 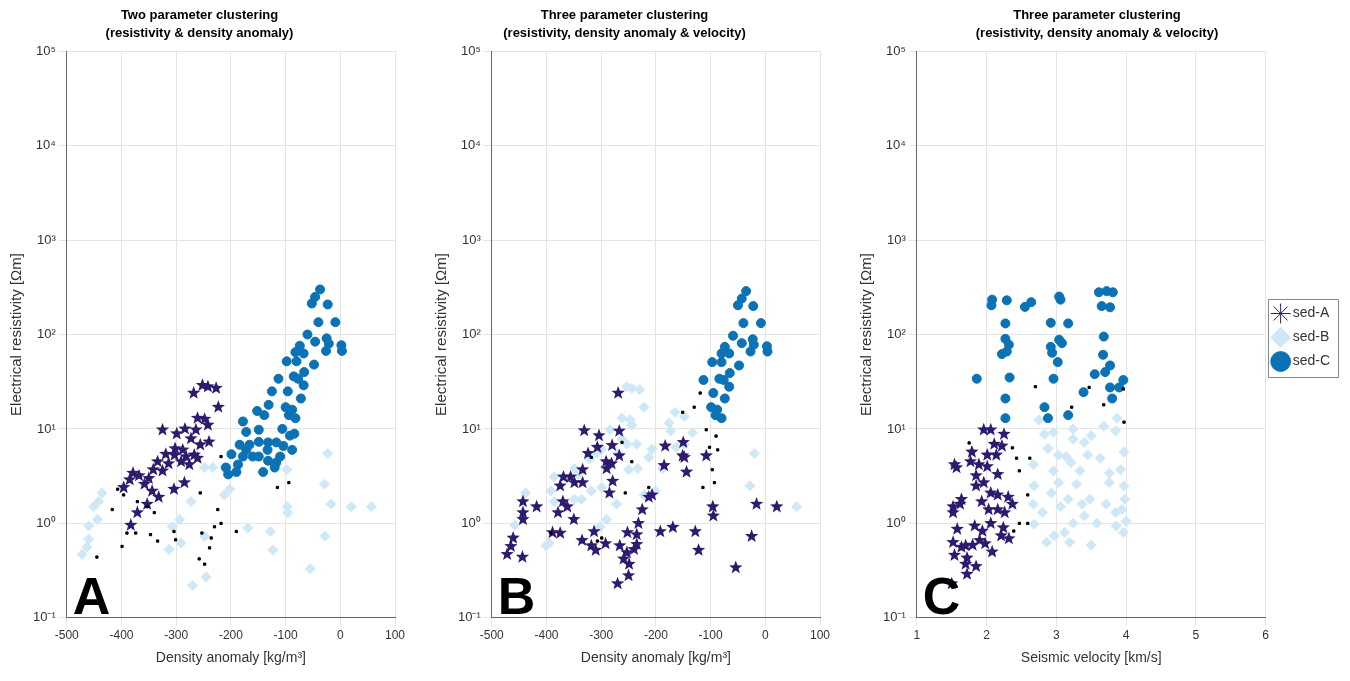 What do you see at coordinates (1311, 336) in the screenshot?
I see `legend-label: sed-B` at bounding box center [1311, 336].